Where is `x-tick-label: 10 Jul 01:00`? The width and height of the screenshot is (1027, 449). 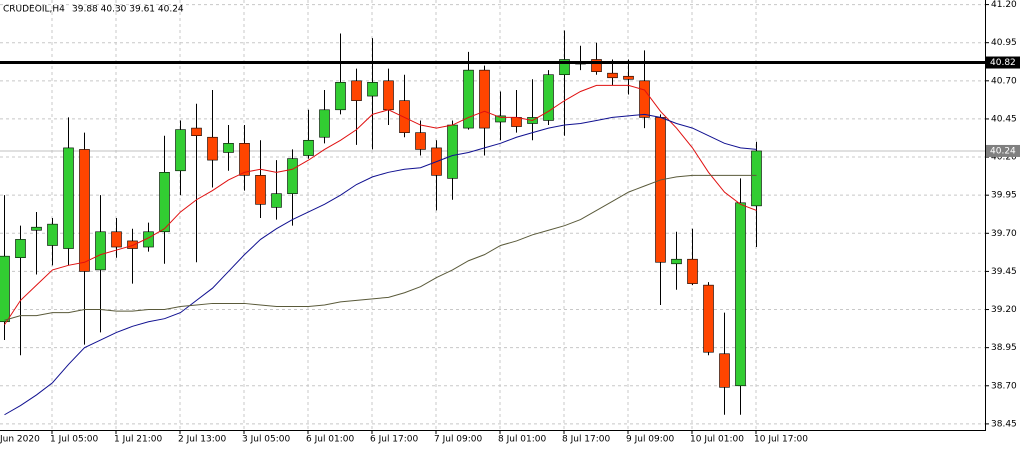
x-tick-label: 10 Jul 01:00 is located at coordinates (717, 440).